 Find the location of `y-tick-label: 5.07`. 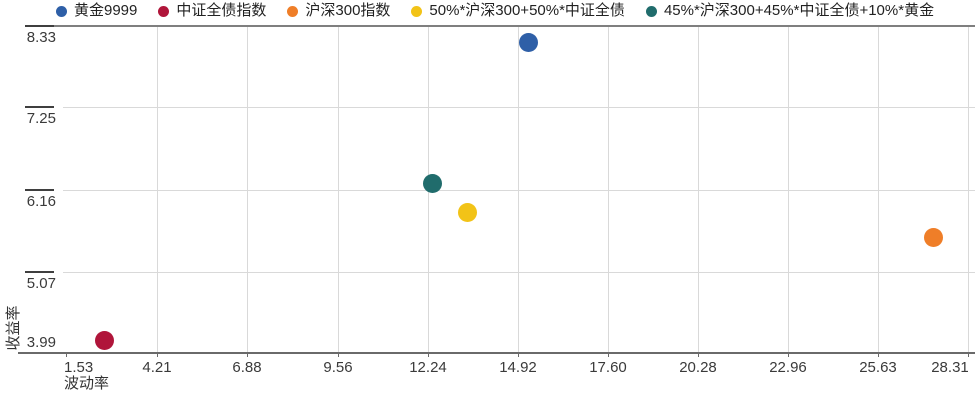

y-tick-label: 5.07 is located at coordinates (41, 283).